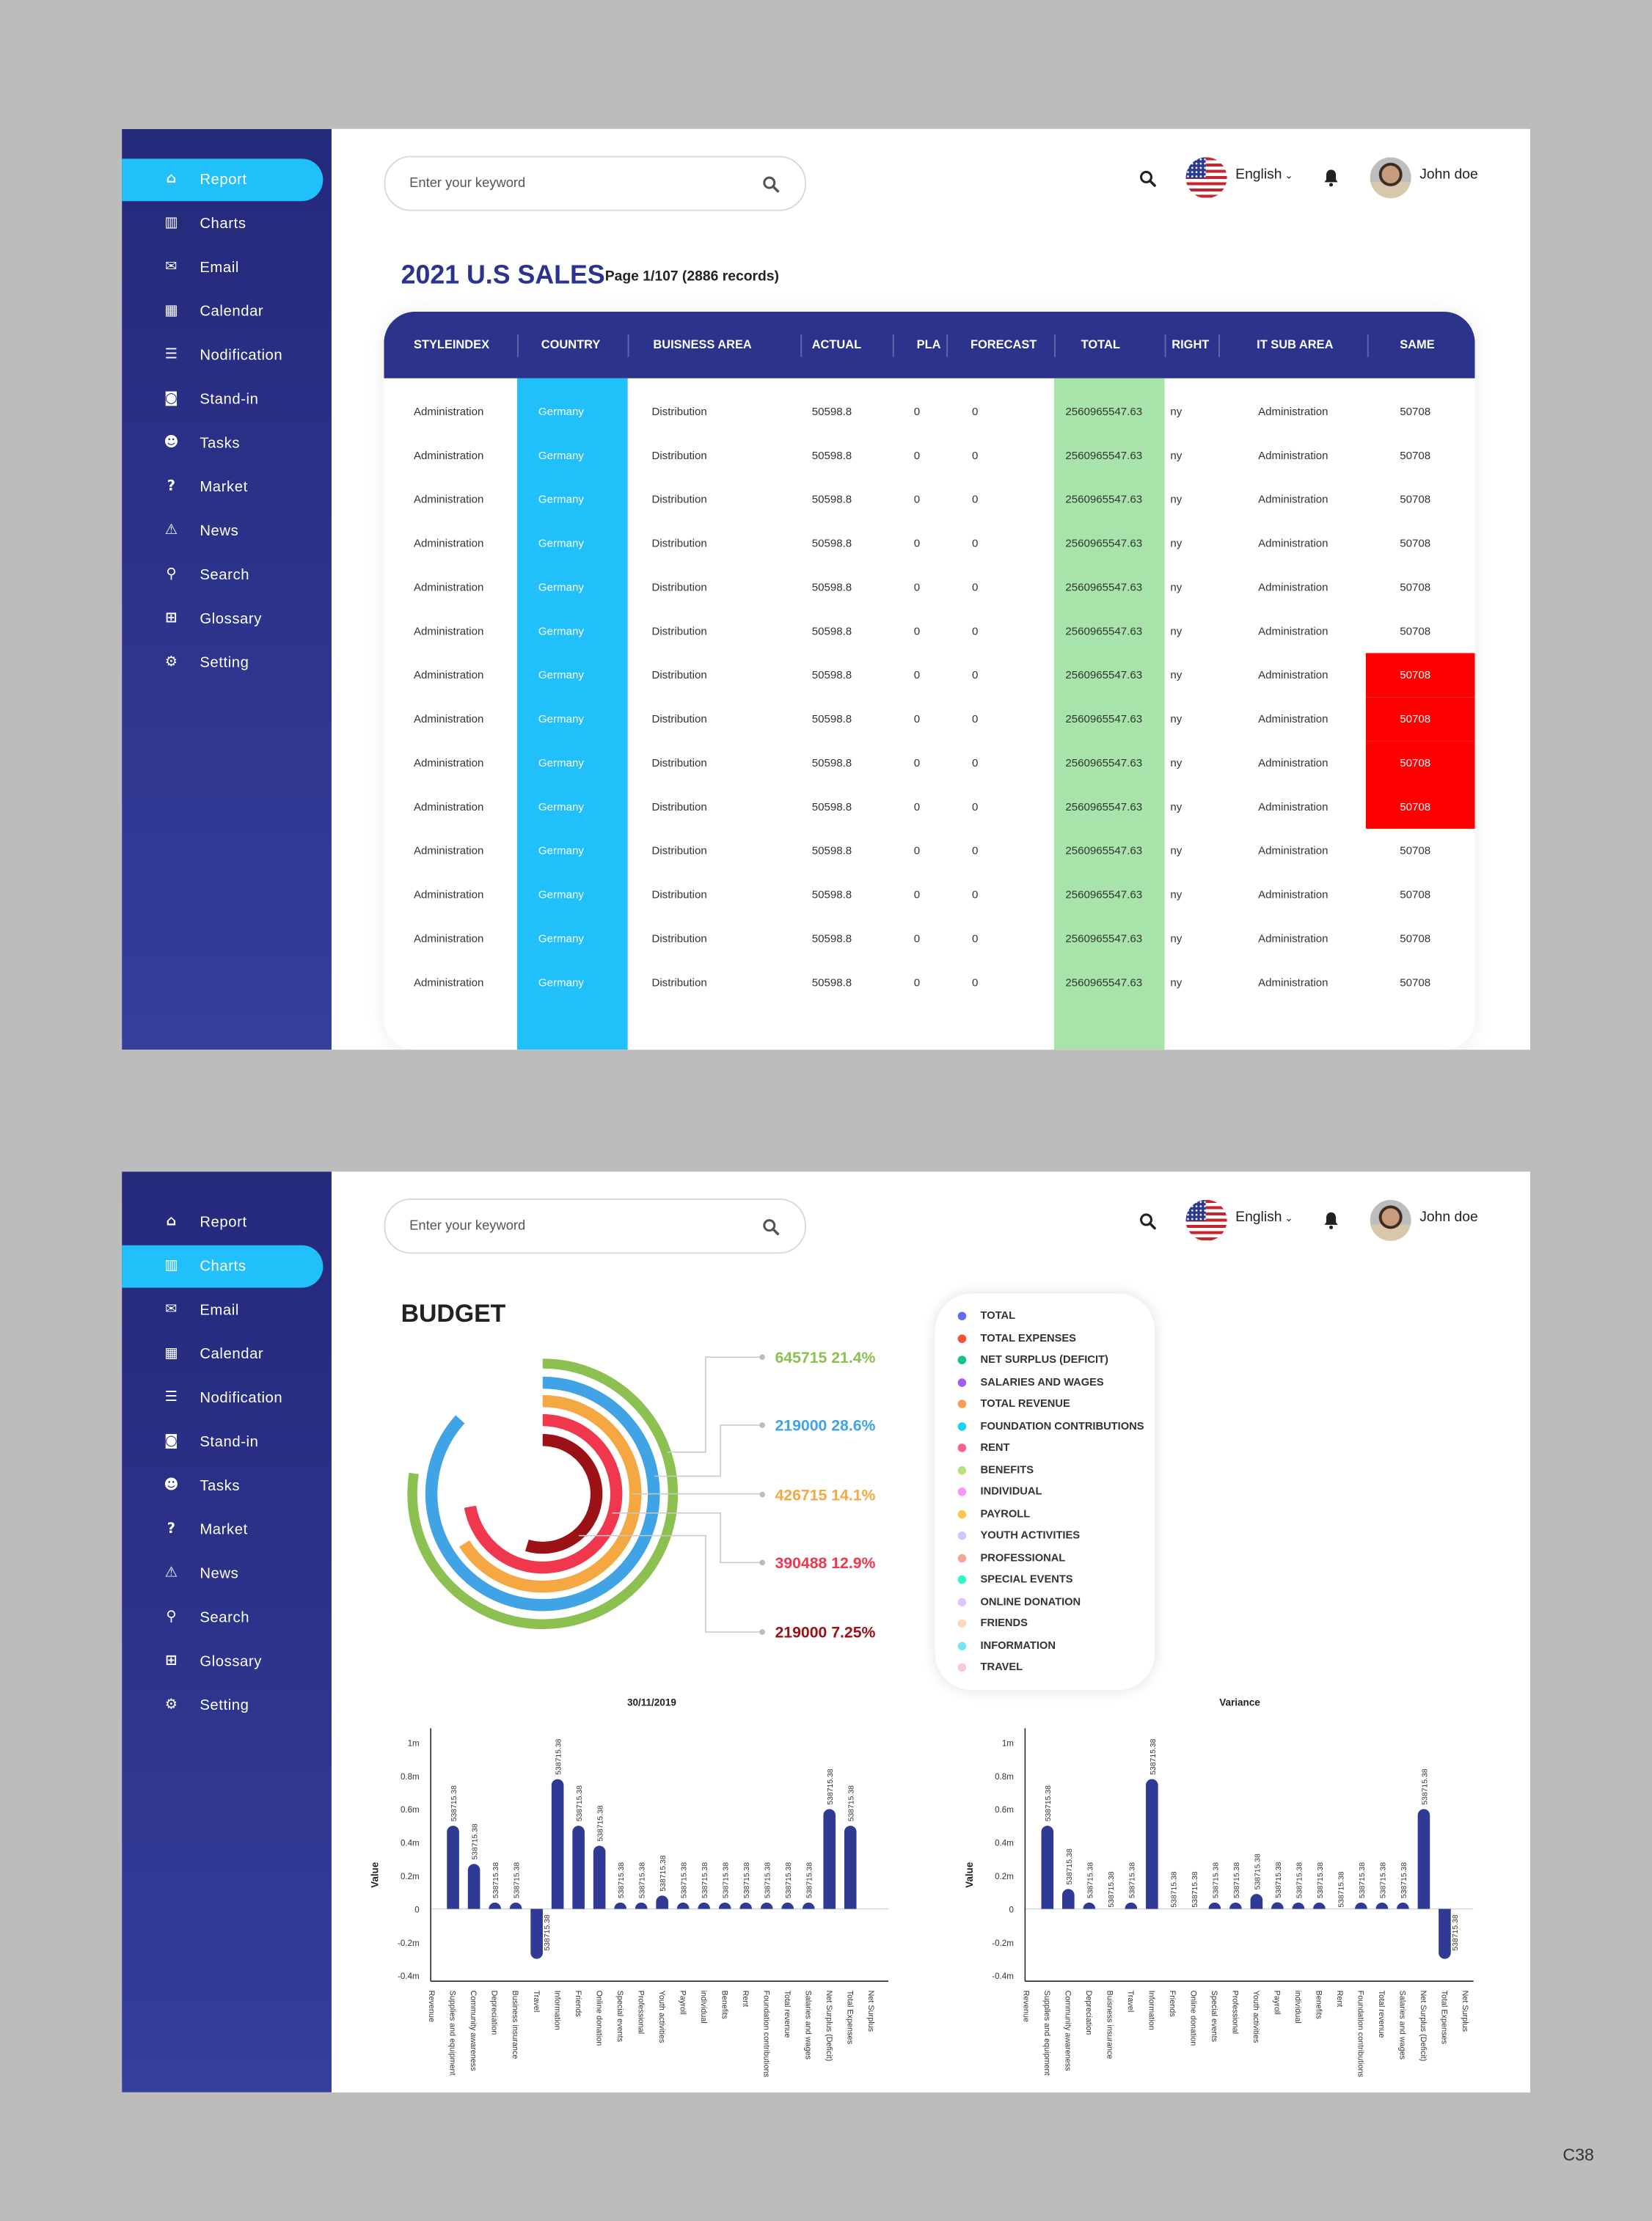 Image resolution: width=1652 pixels, height=2221 pixels. What do you see at coordinates (1062, 1425) in the screenshot?
I see `legend-label: FOUNDATION CONTRIBUTIONS` at bounding box center [1062, 1425].